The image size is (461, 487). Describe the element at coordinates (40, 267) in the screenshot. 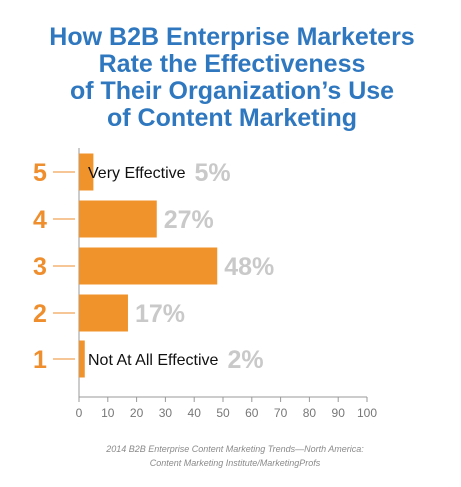

I see `rating-label: 3` at that location.